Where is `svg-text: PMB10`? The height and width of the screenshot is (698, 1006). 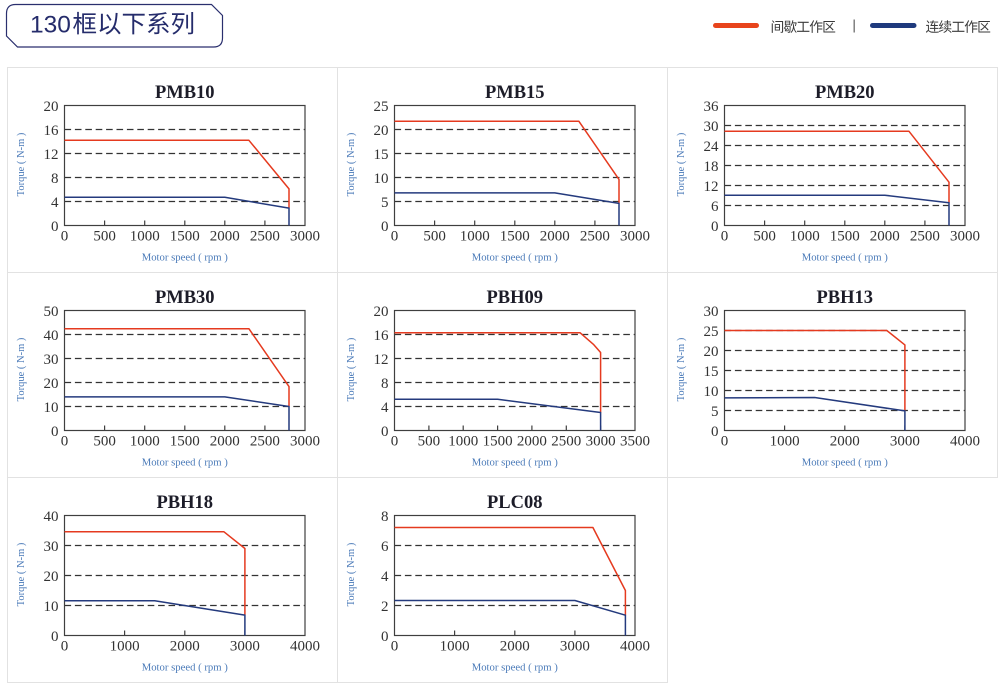
svg-text: PMB10 is located at coordinates (185, 93).